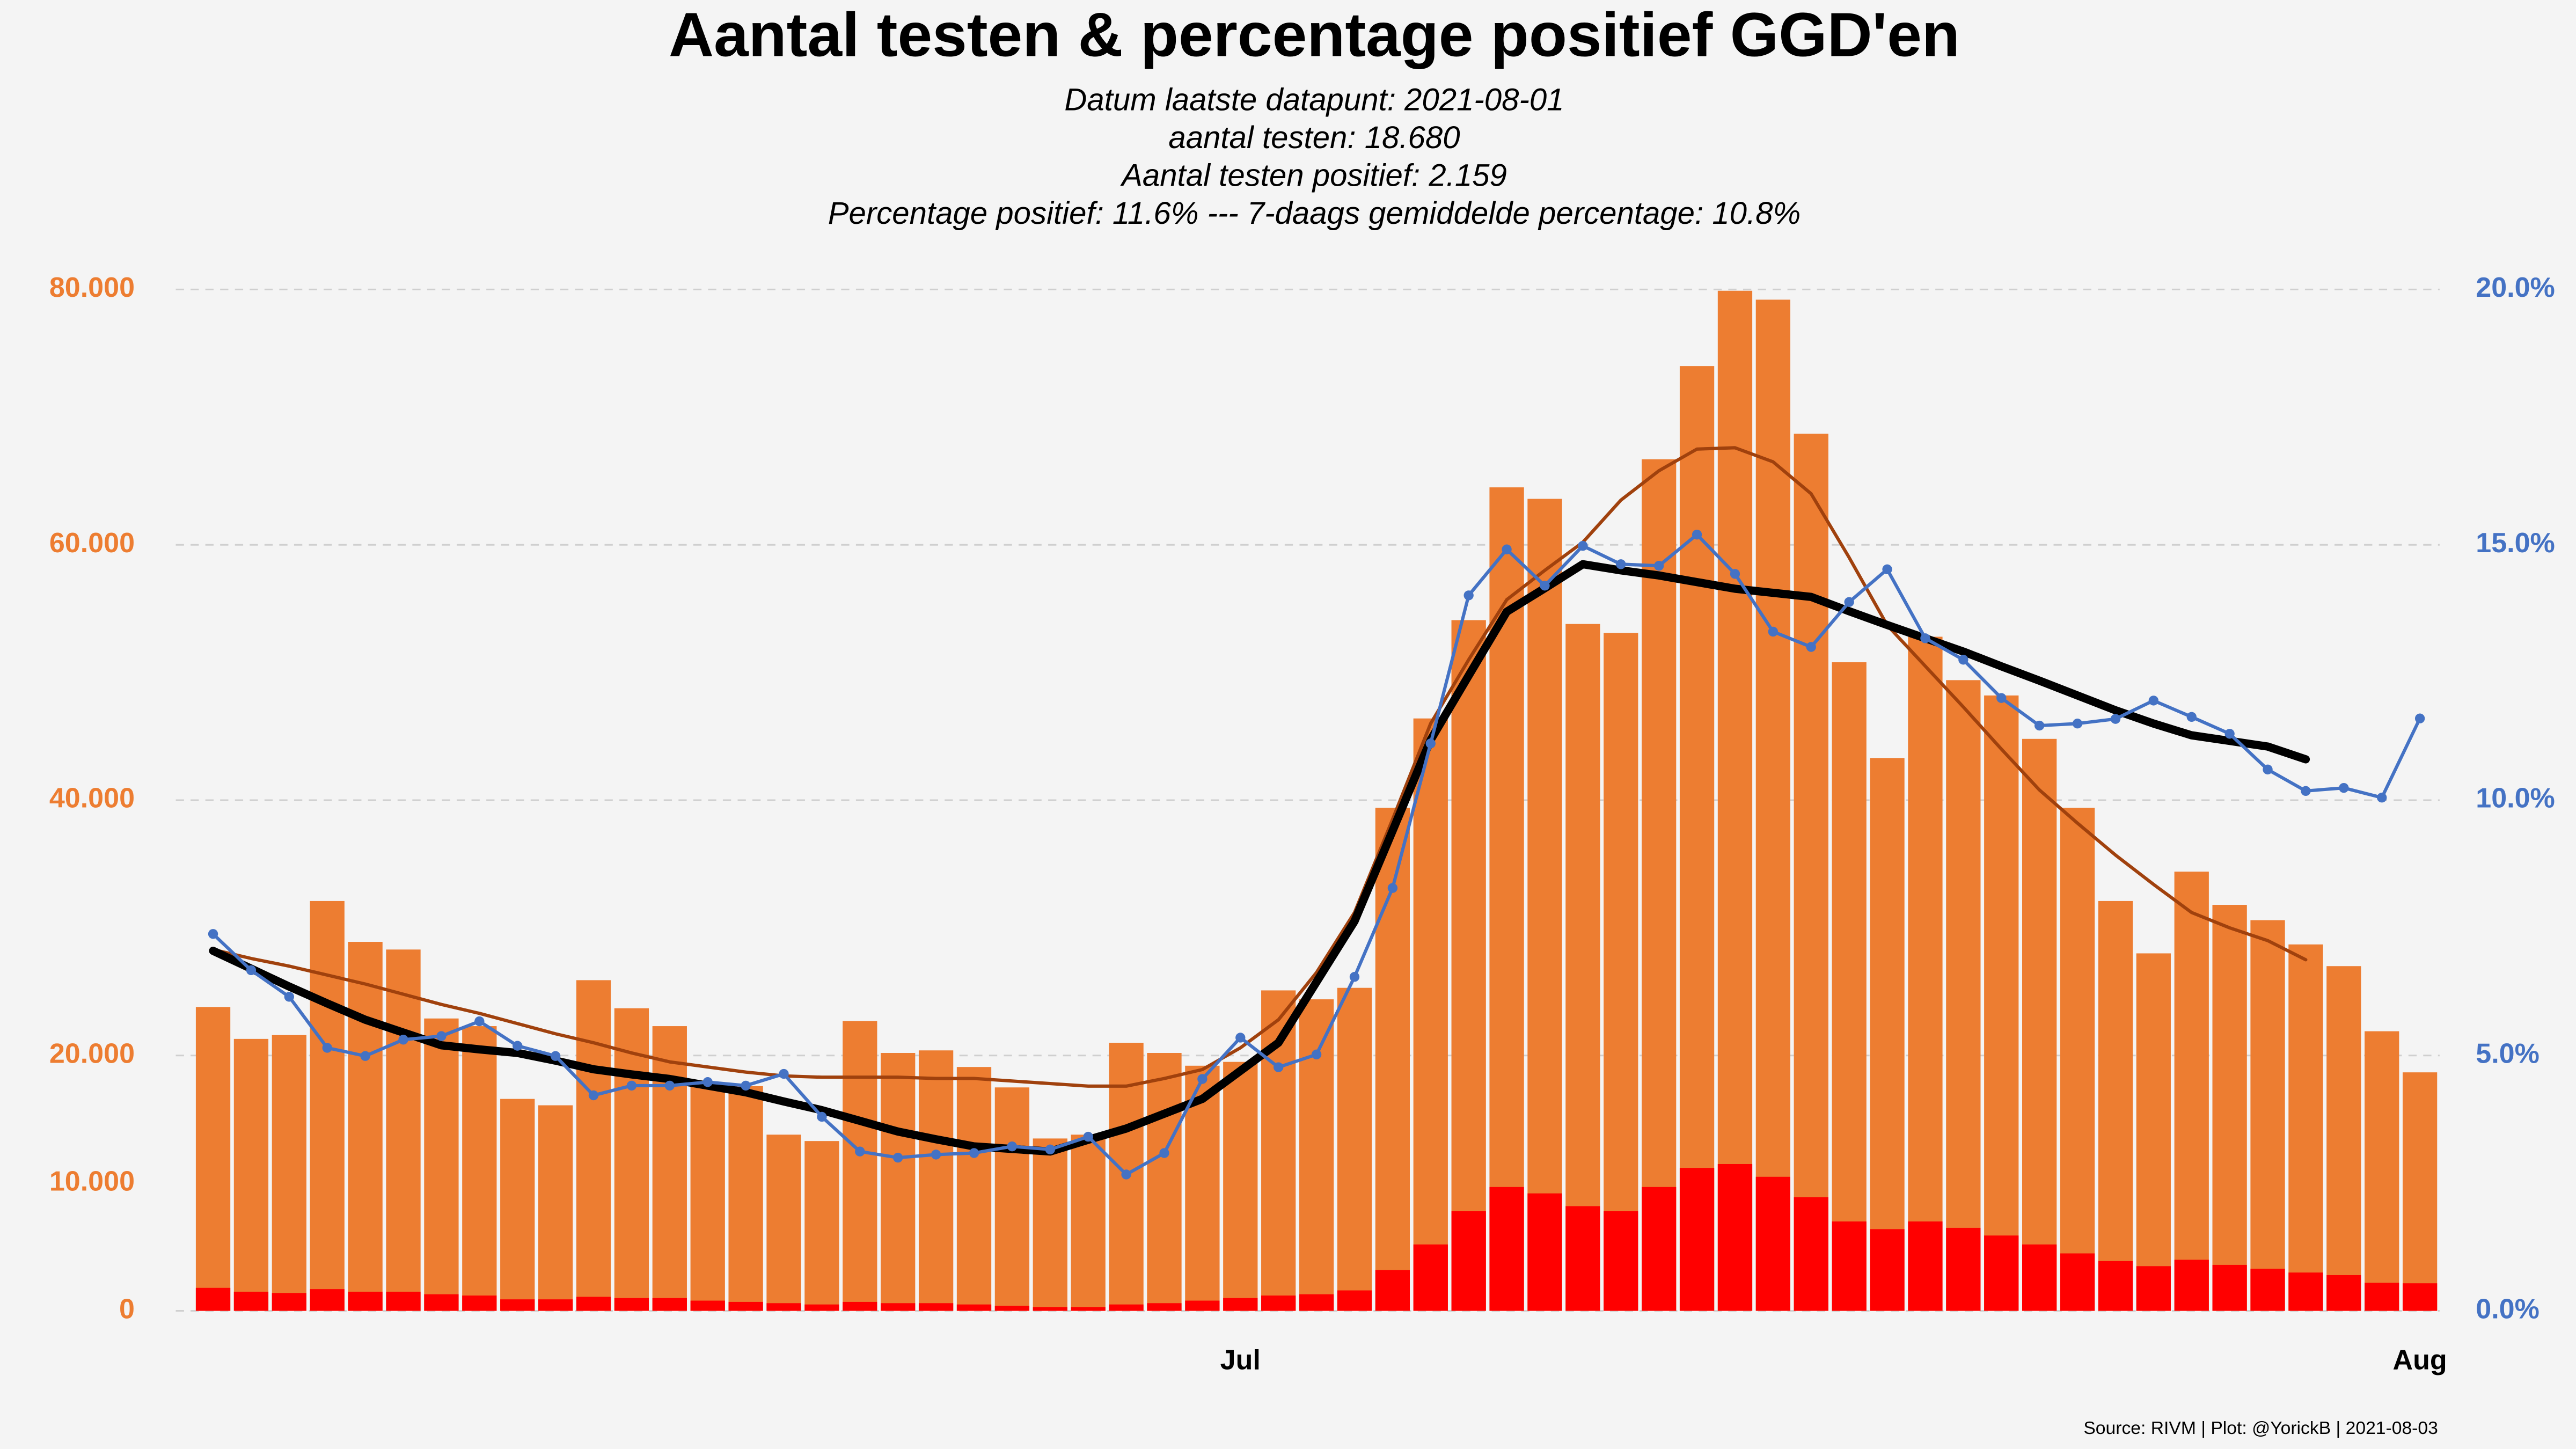 The image size is (2576, 1449). What do you see at coordinates (92, 543) in the screenshot?
I see `y-tick-label: 60.000` at bounding box center [92, 543].